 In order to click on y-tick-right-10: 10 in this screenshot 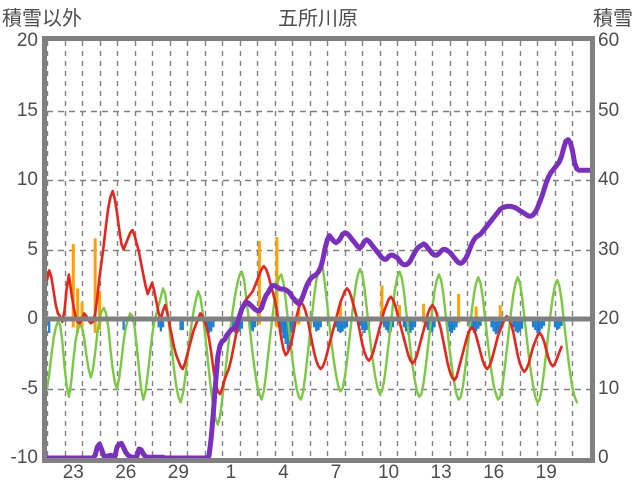, I will do `click(609, 388)`.